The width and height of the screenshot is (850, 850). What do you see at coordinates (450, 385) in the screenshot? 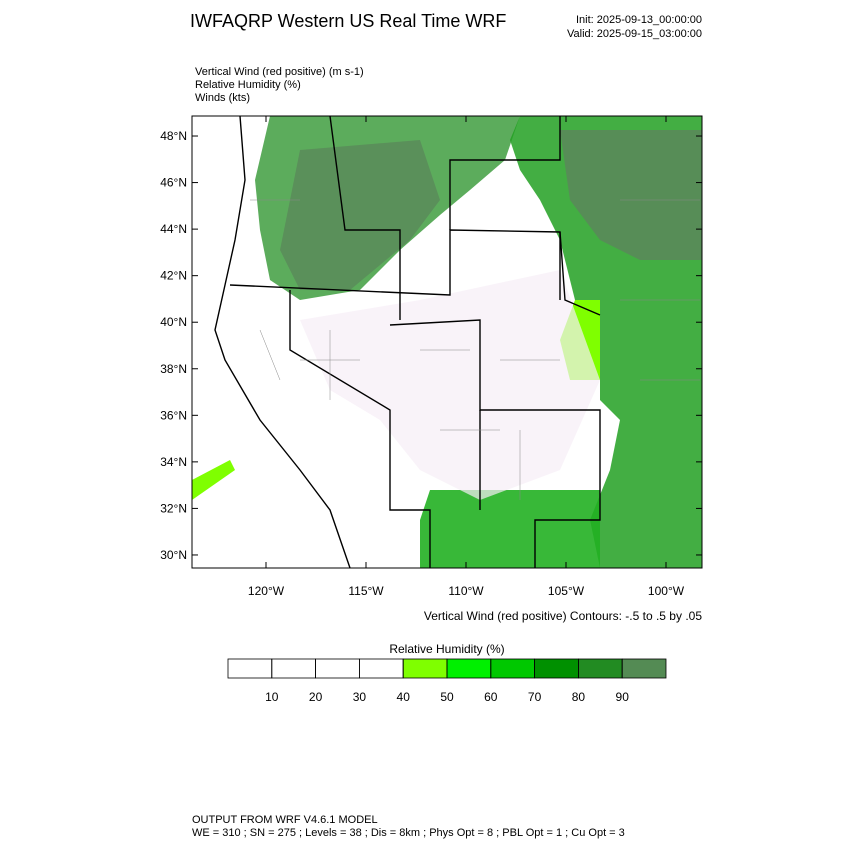
I see `vertical-wind-region` at bounding box center [450, 385].